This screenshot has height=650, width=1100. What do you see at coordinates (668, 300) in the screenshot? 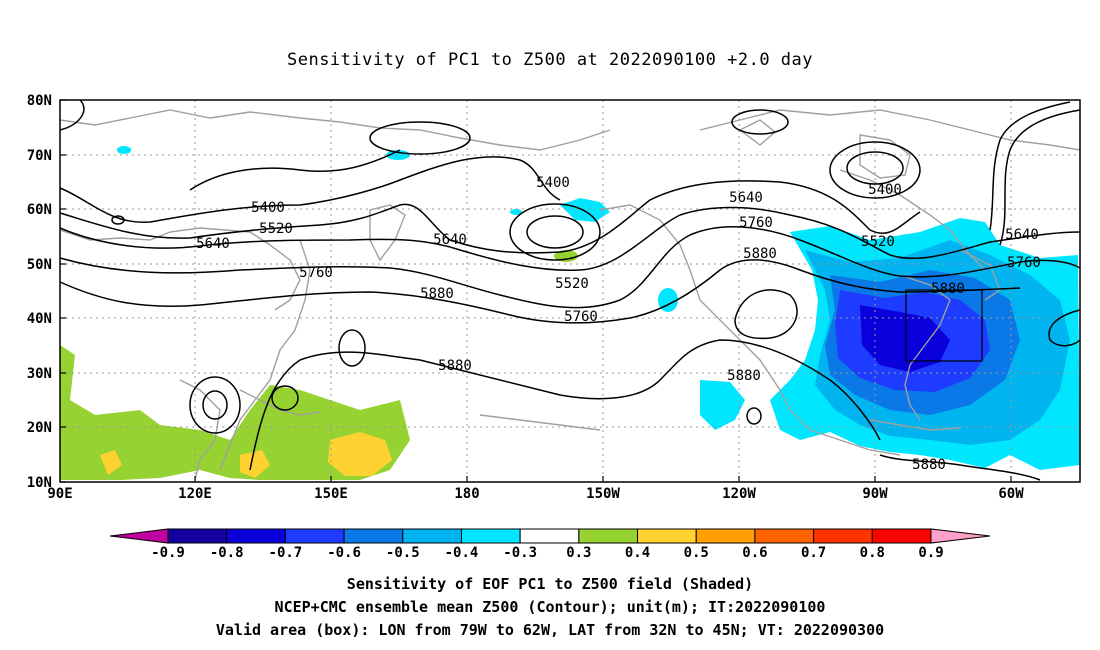
I see `shade-patch-d` at bounding box center [668, 300].